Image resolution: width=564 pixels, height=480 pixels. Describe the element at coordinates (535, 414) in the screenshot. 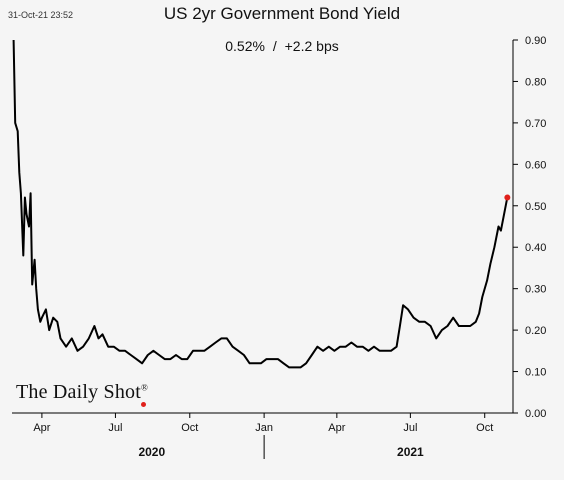

I see `y-tick-label: 0.00` at that location.